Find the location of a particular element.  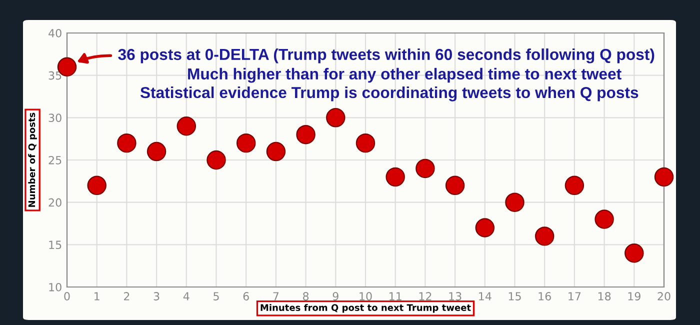

x-tick-label: 15 is located at coordinates (514, 296).